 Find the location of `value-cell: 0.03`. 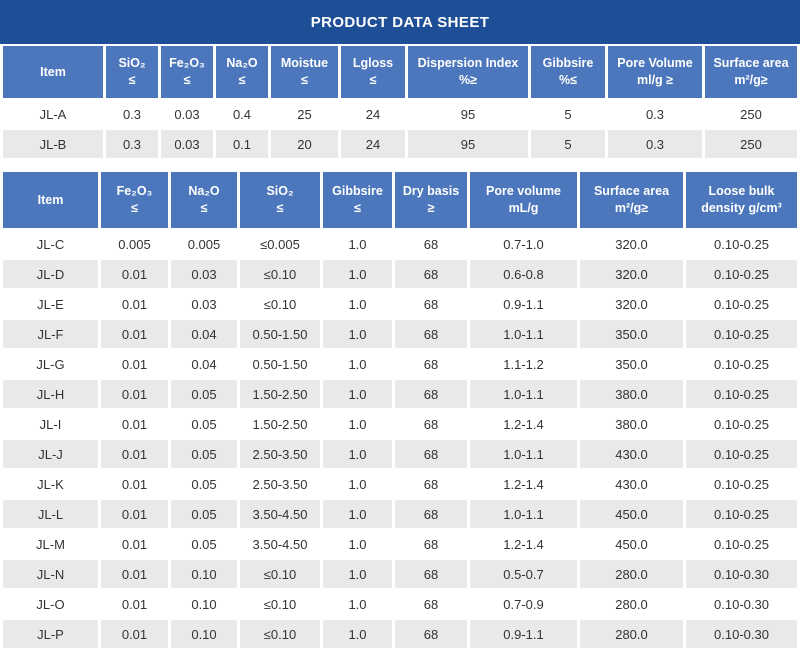

value-cell: 0.03 is located at coordinates (187, 114).